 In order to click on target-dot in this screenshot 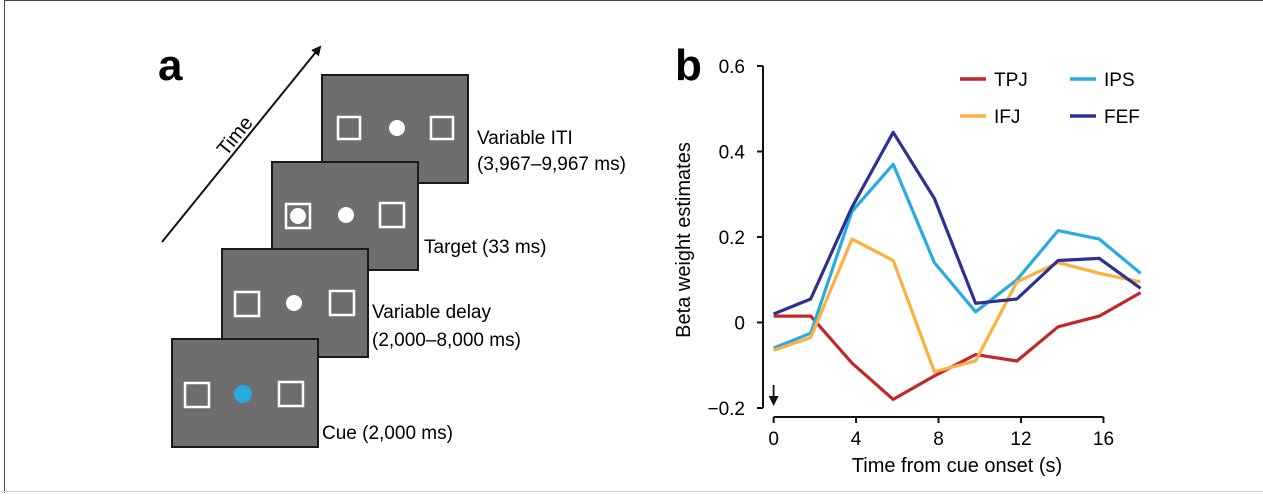, I will do `click(298, 216)`.